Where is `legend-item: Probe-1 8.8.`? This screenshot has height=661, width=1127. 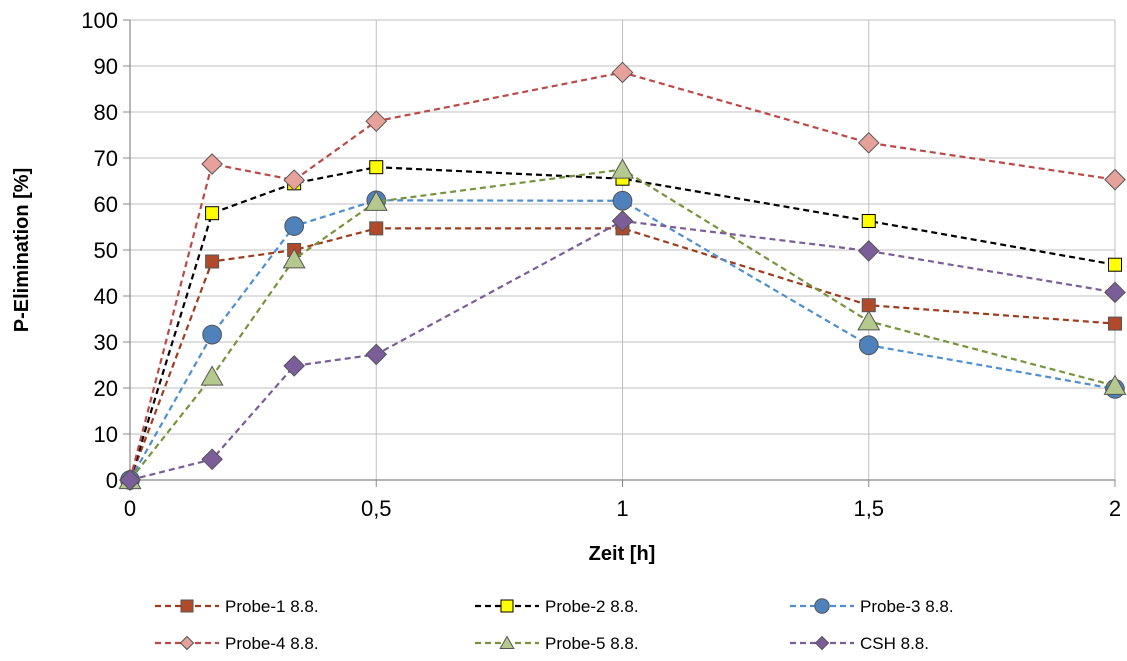
legend-item: Probe-1 8.8. is located at coordinates (237, 606).